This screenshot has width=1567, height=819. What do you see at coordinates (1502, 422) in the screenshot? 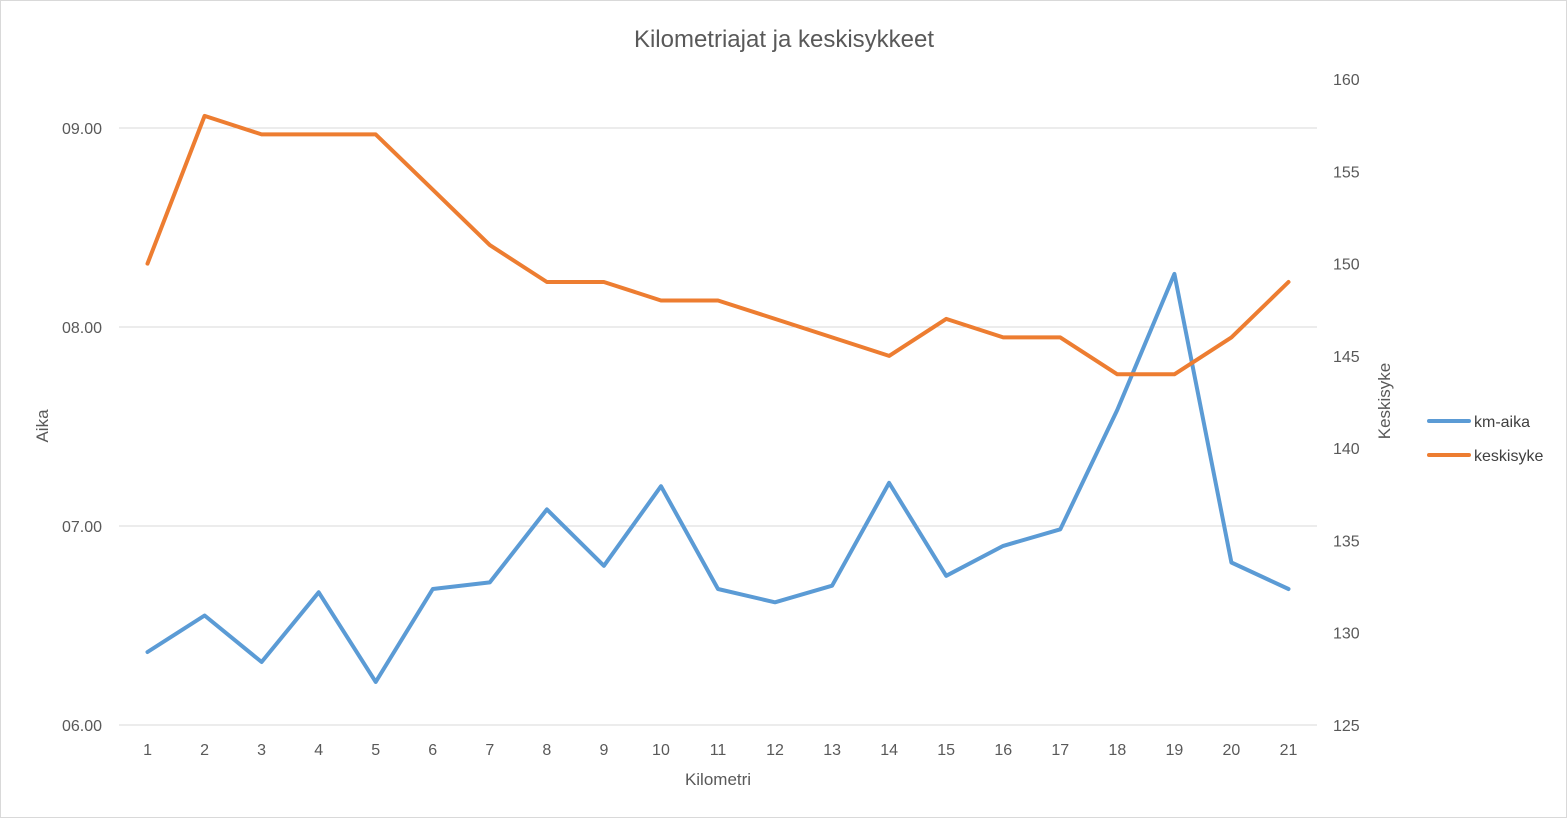
I see `legend-label: km-aika` at bounding box center [1502, 422].